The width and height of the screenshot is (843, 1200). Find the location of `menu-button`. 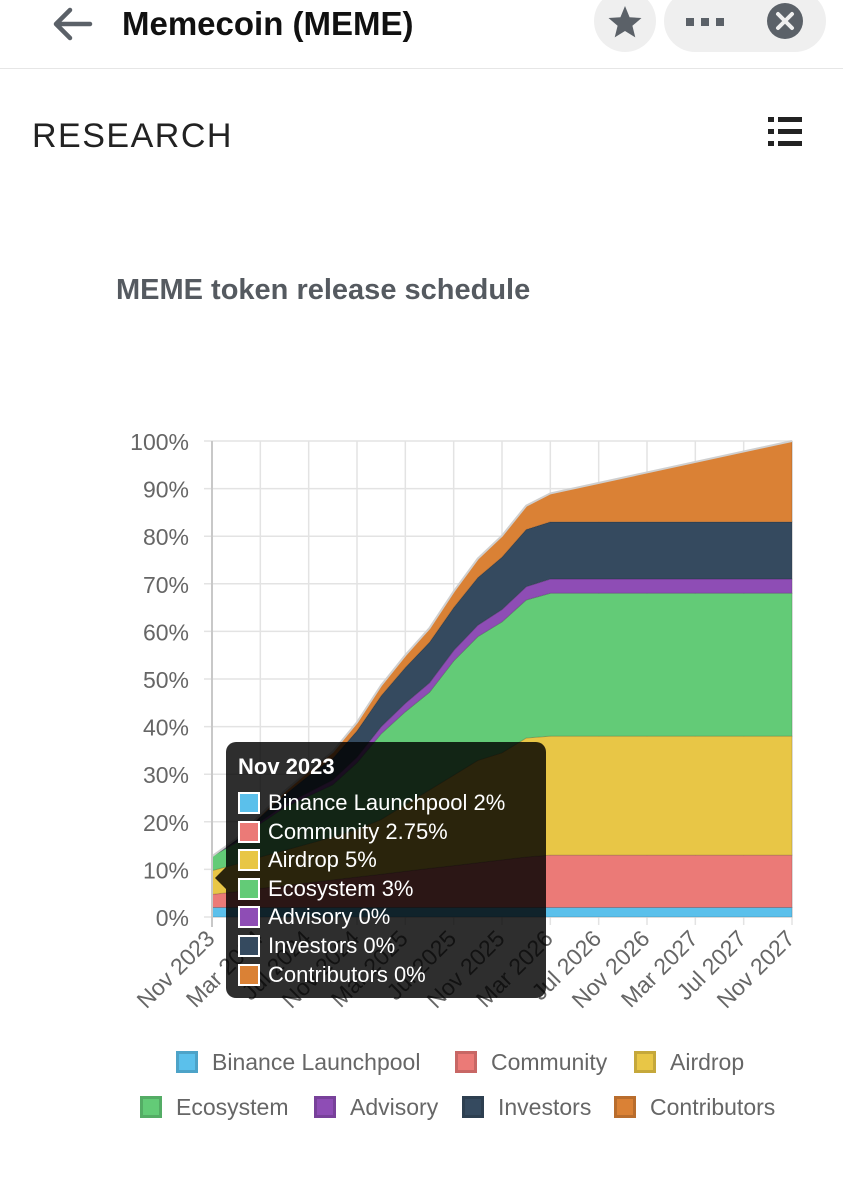

menu-button is located at coordinates (785, 132).